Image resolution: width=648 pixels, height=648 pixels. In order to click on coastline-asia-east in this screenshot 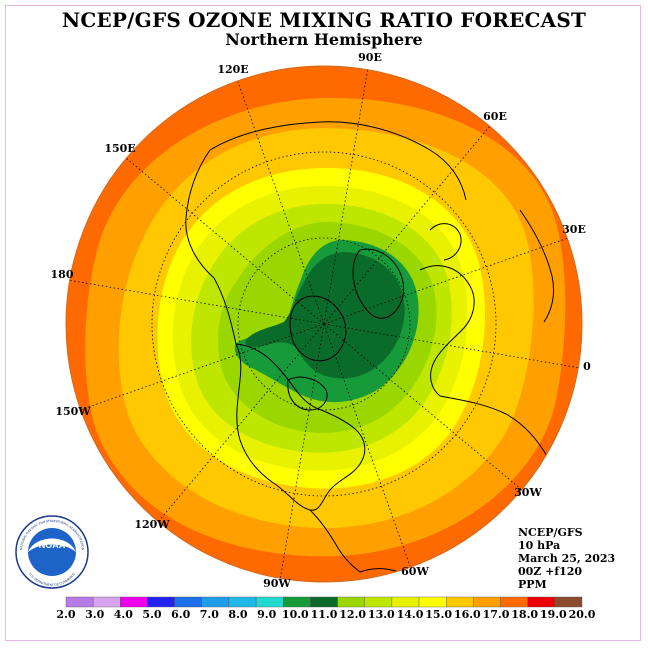, I will do `click(200, 214)`.